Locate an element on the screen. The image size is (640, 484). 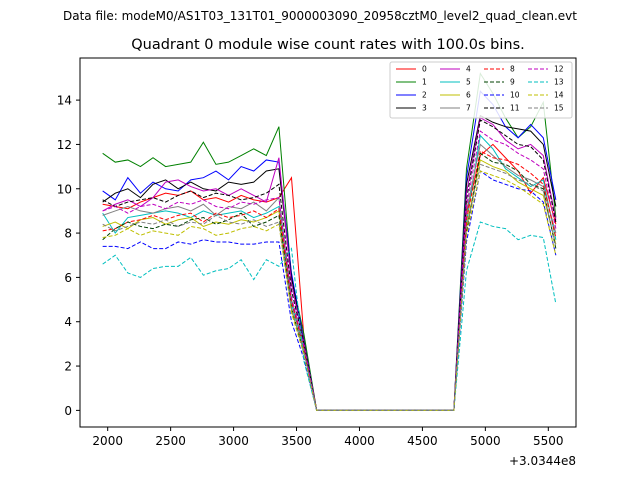
y-tick-label: 4 is located at coordinates (68, 322).